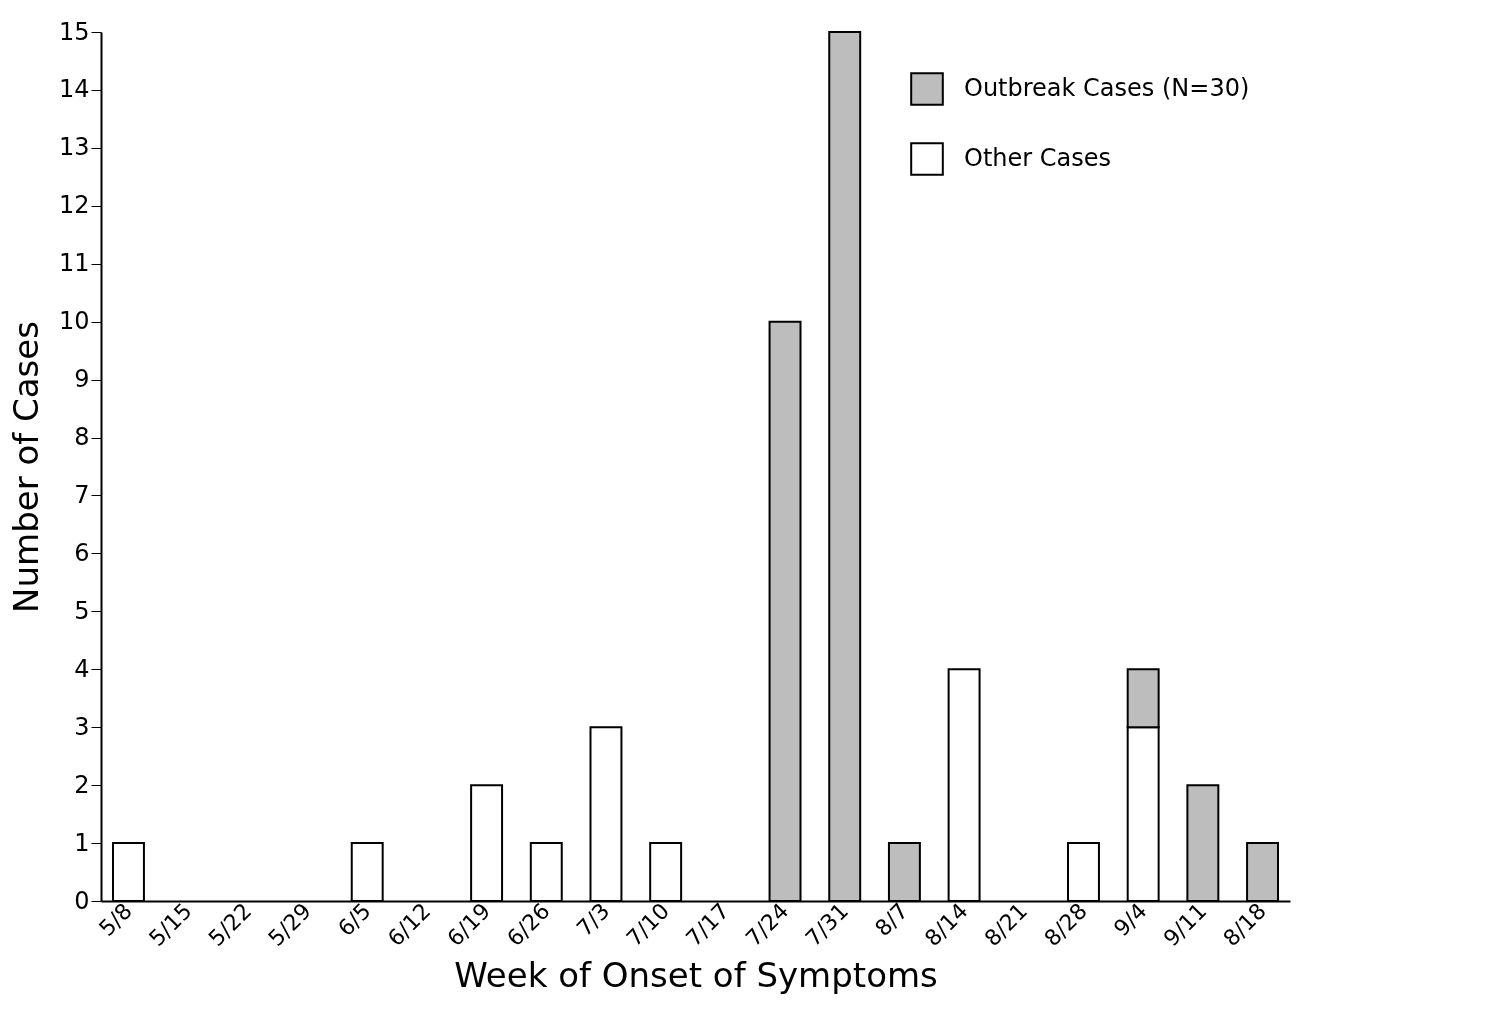 The width and height of the screenshot is (1500, 1009). I want to click on x-tick-label: 8/7, so click(891, 920).